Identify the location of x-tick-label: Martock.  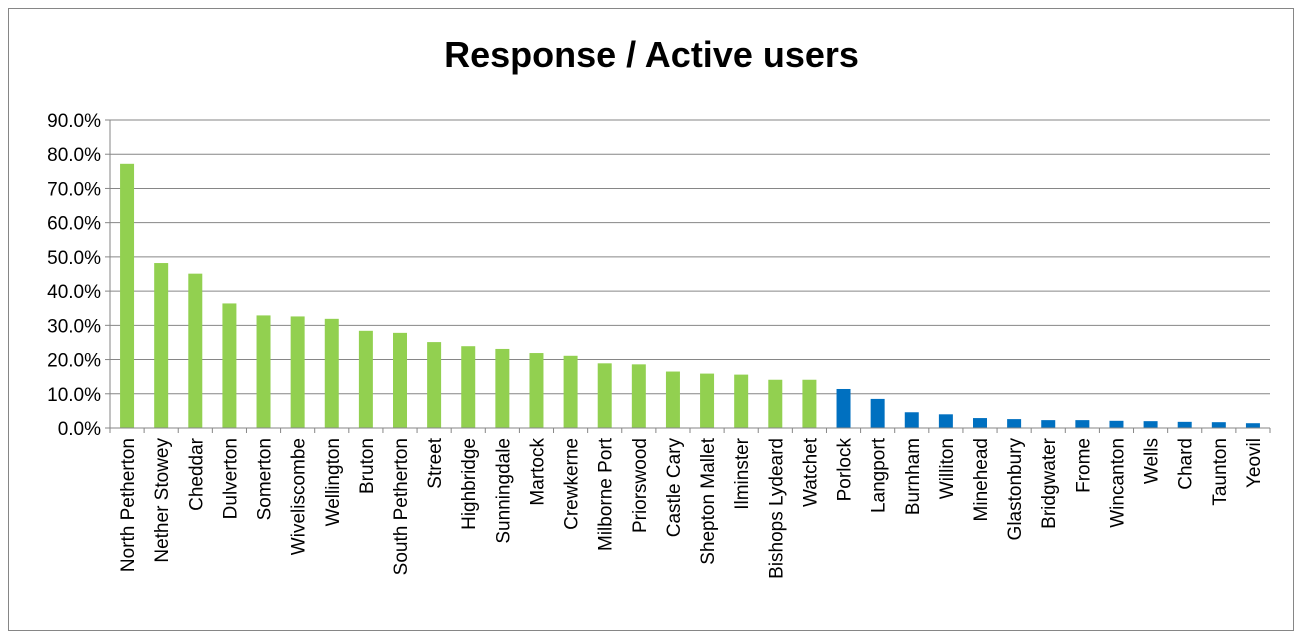
(537, 472).